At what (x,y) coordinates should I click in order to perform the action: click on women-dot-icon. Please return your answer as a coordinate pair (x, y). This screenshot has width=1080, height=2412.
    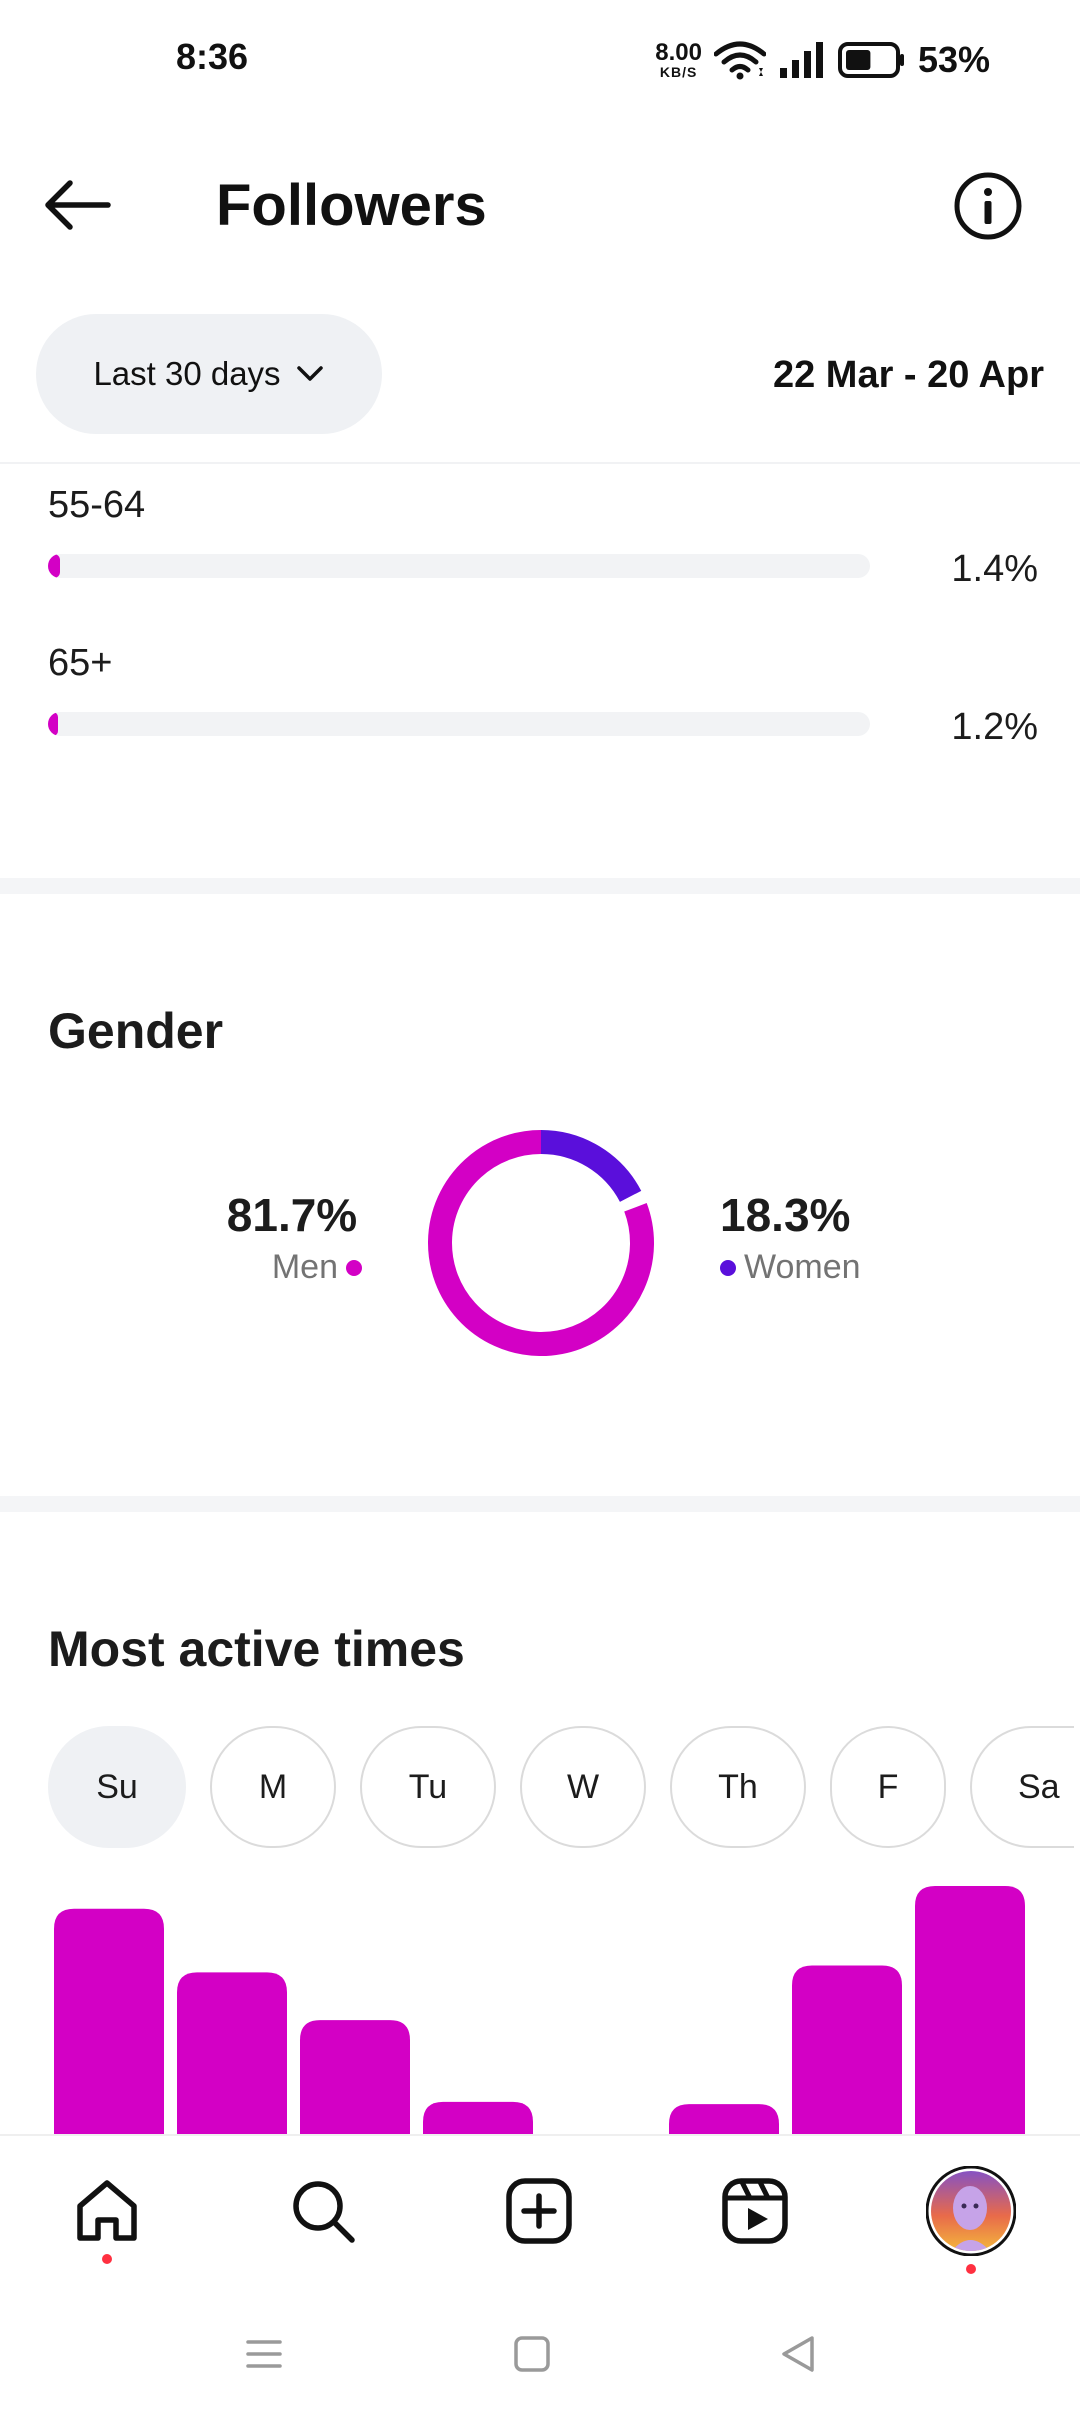
    Looking at the image, I should click on (728, 1267).